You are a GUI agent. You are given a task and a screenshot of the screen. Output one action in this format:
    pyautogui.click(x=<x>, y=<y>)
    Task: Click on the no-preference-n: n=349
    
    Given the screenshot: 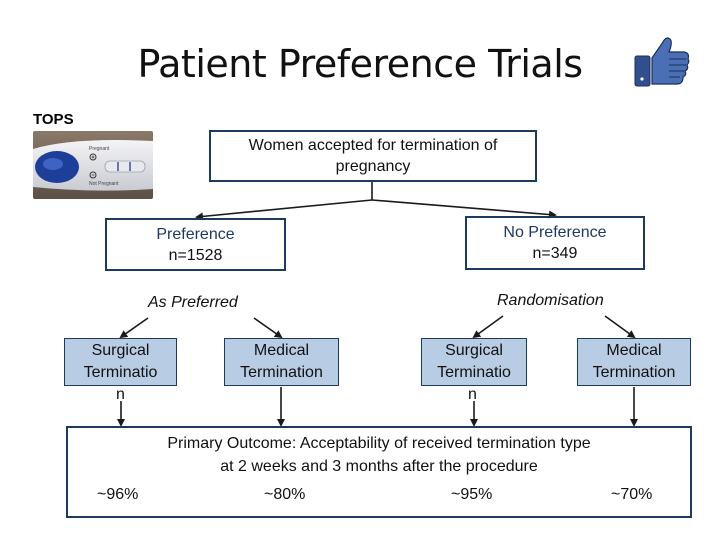 What is the action you would take?
    pyautogui.click(x=555, y=253)
    